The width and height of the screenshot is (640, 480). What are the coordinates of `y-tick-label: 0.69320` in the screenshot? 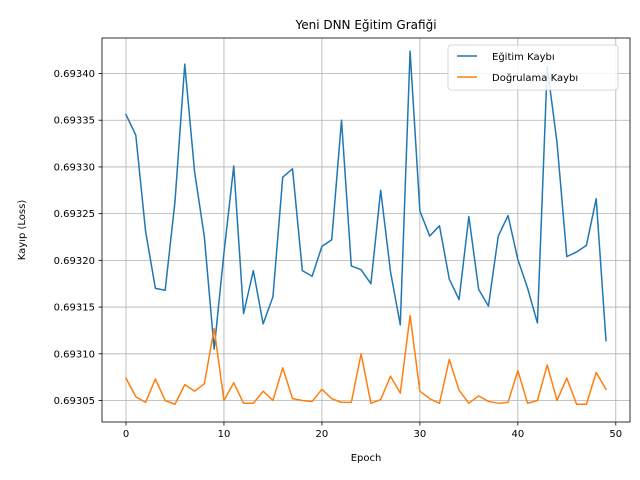 It's located at (74, 261).